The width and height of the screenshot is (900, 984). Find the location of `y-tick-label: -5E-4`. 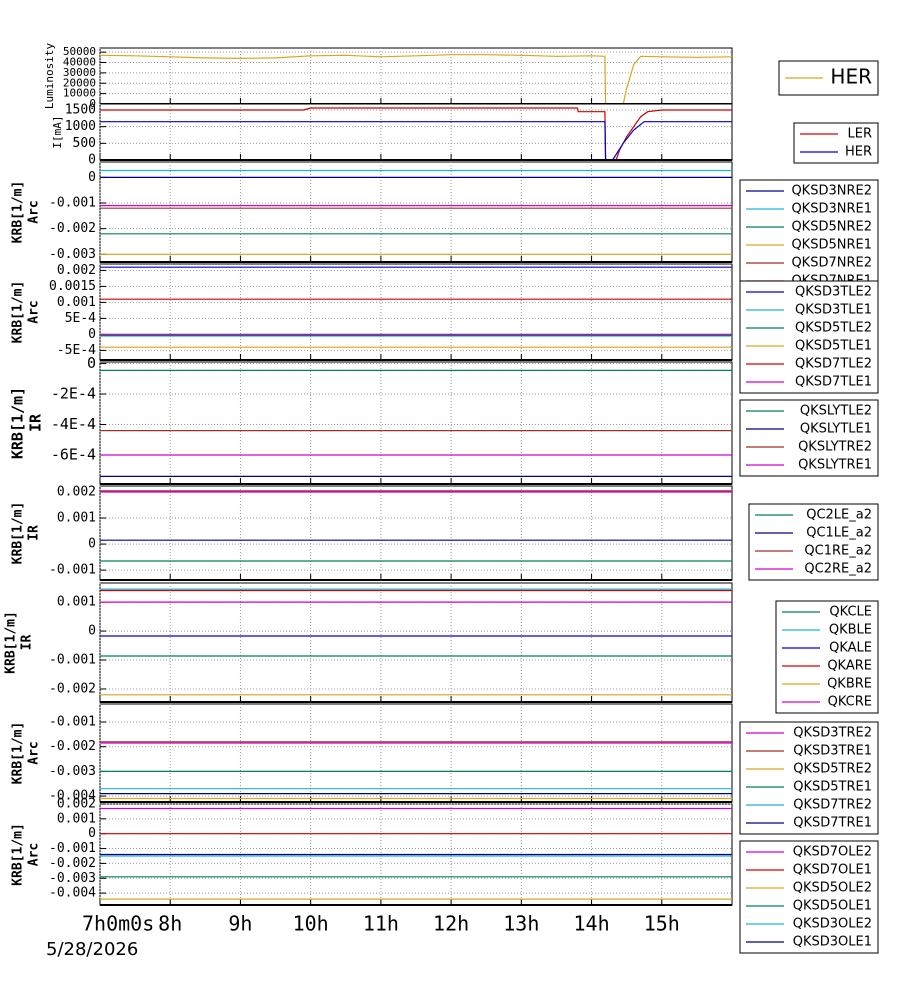

y-tick-label: -5E-4 is located at coordinates (76, 350).